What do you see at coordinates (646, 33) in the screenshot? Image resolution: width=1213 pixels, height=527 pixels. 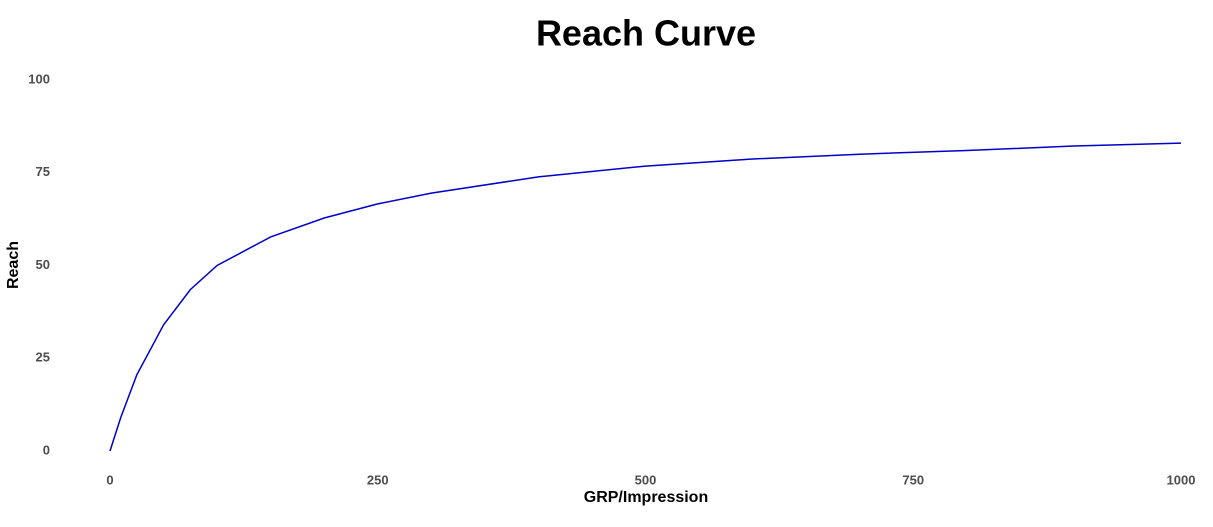 I see `chart-title: Reach Curve` at bounding box center [646, 33].